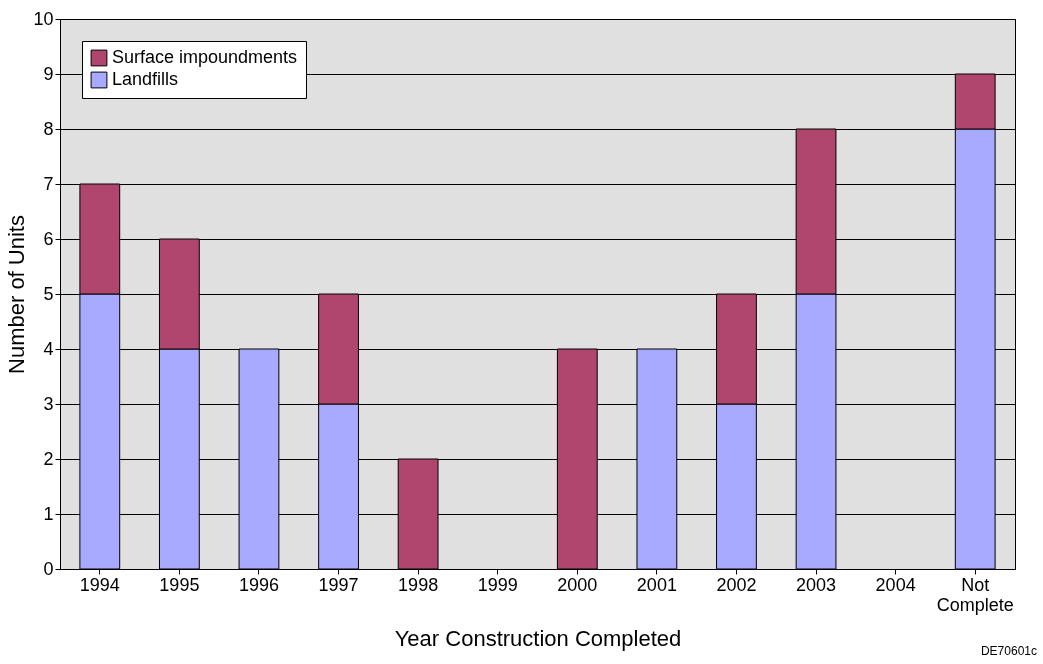  Describe the element at coordinates (48, 513) in the screenshot. I see `y-tick-label: 1` at that location.